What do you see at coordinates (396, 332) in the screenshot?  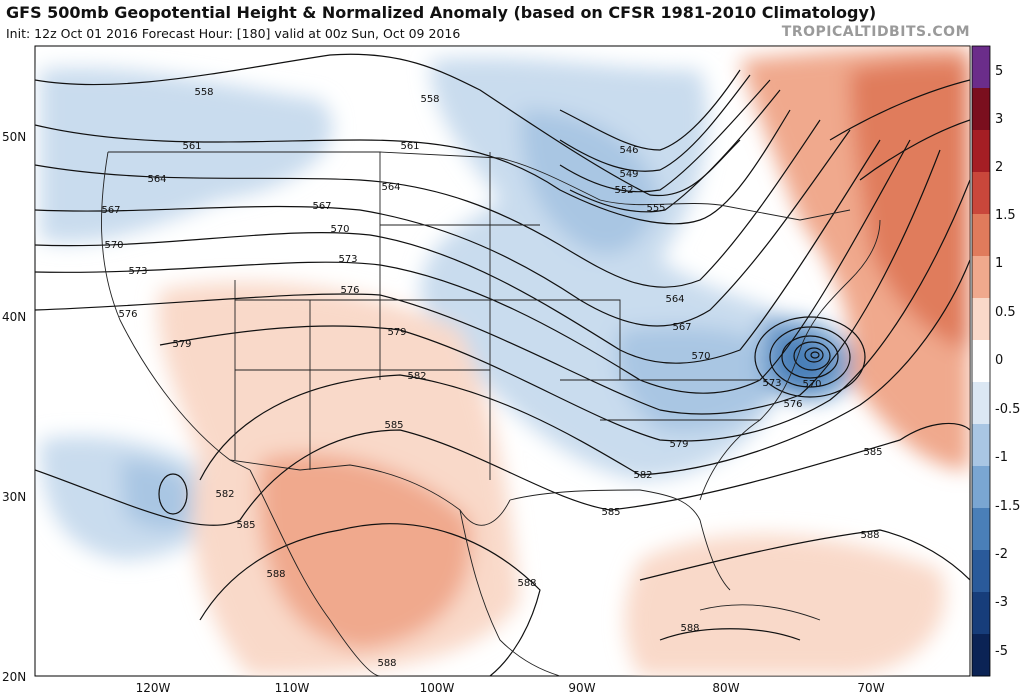 I see `label-579-b: 579` at bounding box center [396, 332].